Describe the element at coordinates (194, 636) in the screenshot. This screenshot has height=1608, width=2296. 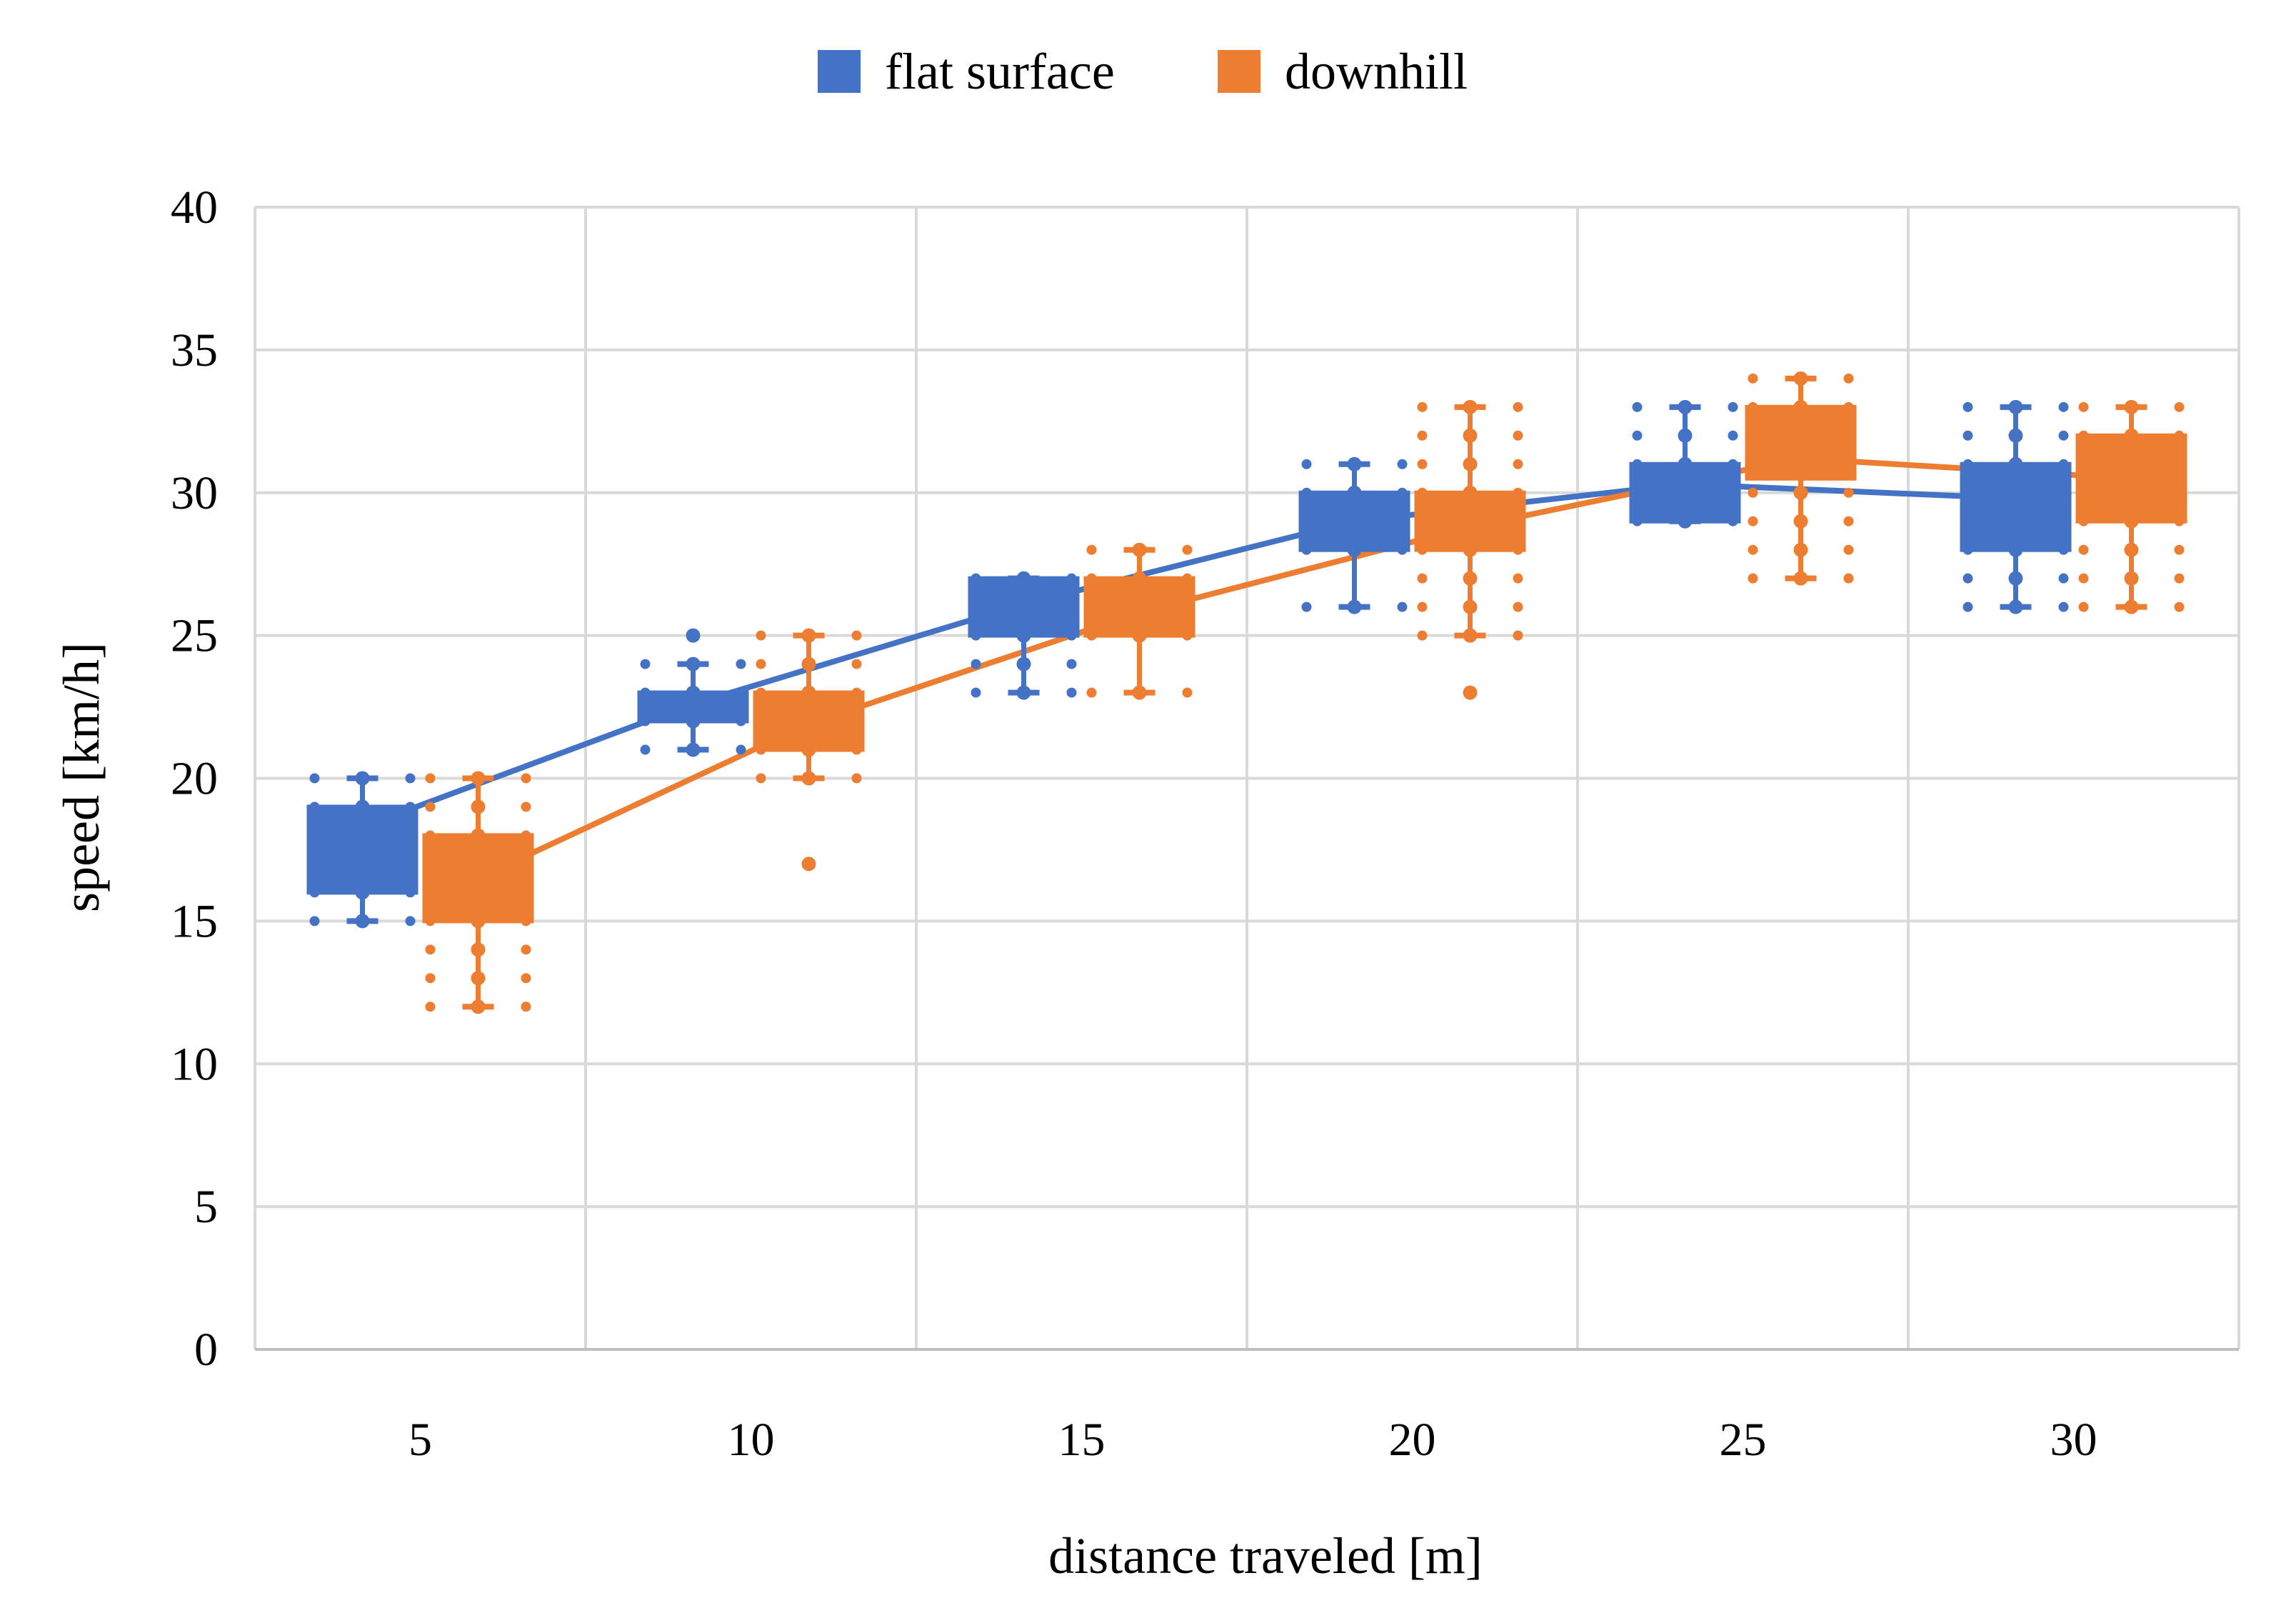
I see `y-tick-label: 25` at that location.